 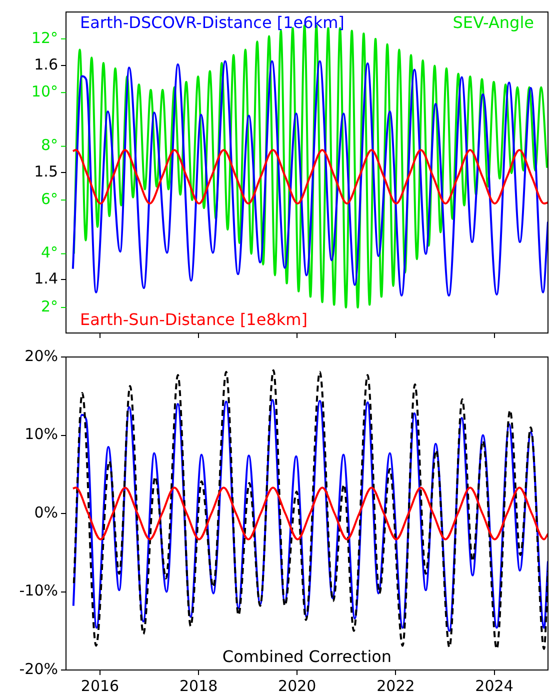 What do you see at coordinates (44, 37) in the screenshot?
I see `y2-tick-label: 12°` at bounding box center [44, 37].